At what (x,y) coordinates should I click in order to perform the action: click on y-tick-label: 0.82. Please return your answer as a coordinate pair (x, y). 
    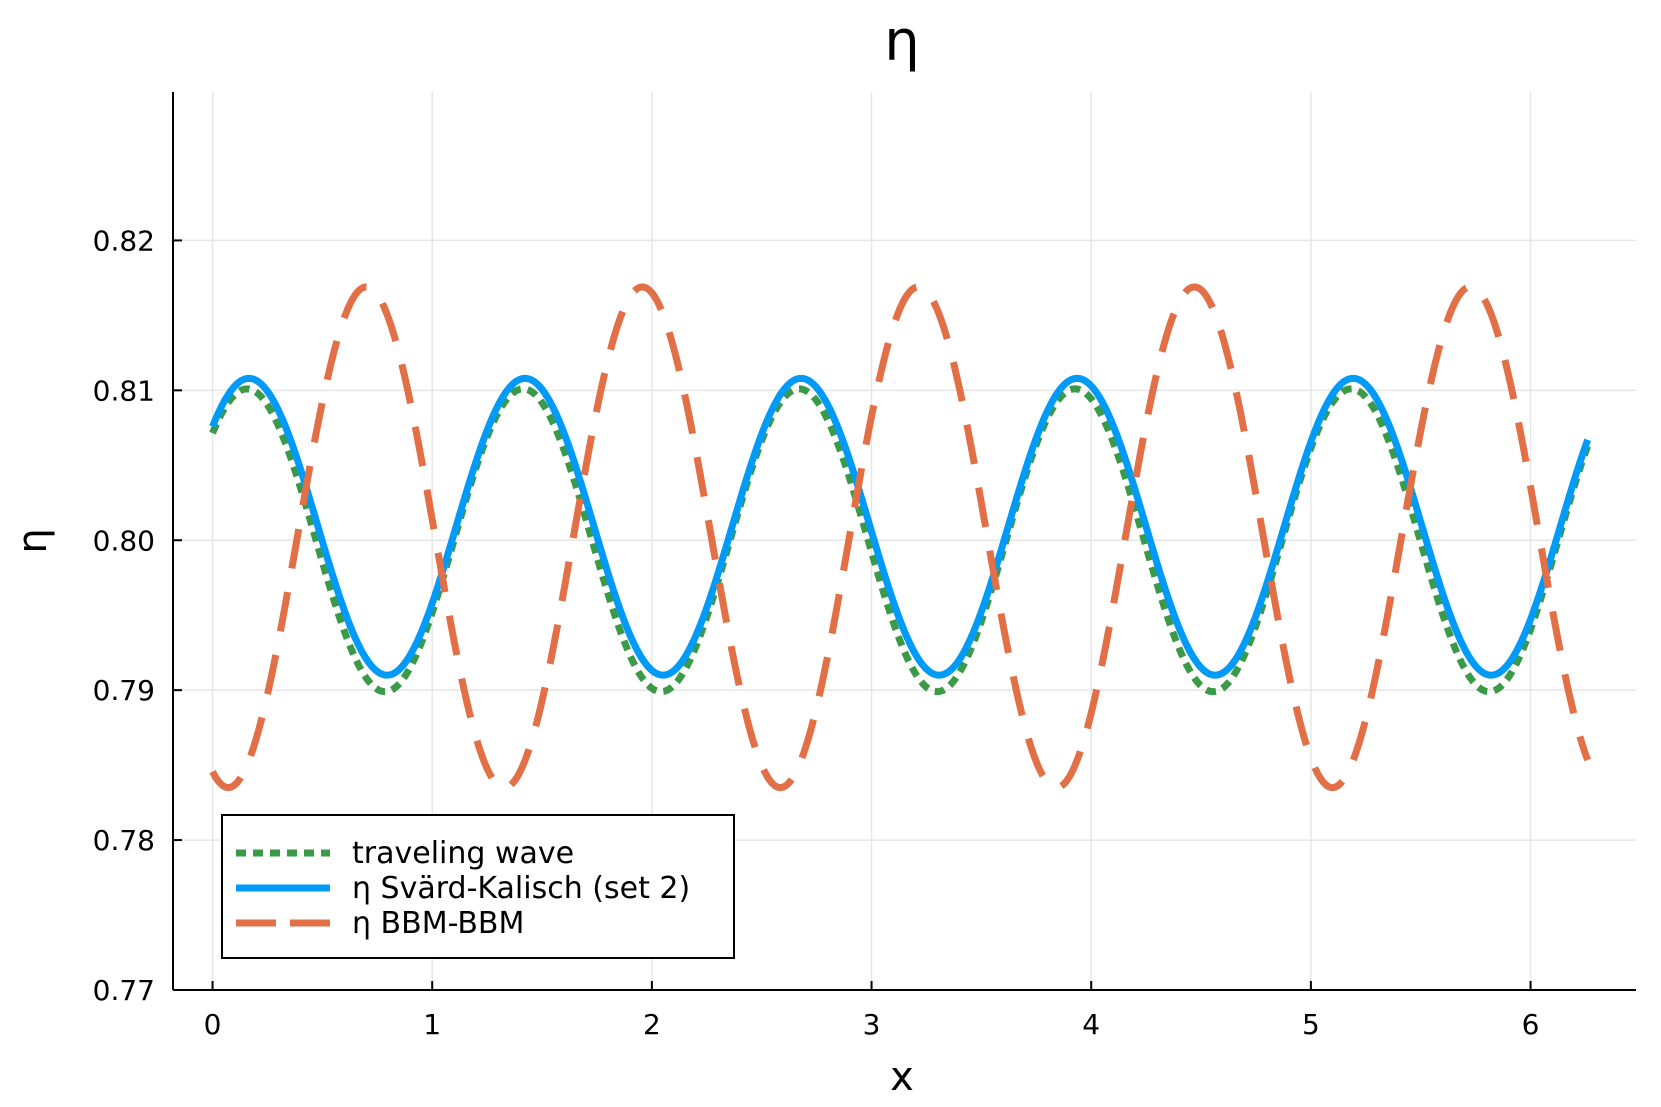
    Looking at the image, I should click on (124, 240).